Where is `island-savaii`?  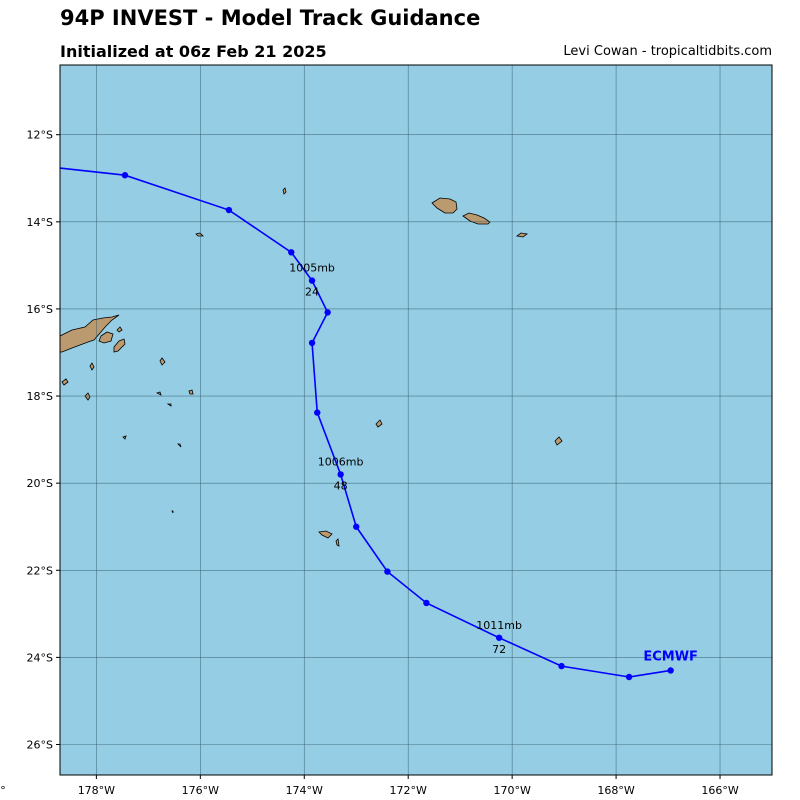 island-savaii is located at coordinates (444, 205).